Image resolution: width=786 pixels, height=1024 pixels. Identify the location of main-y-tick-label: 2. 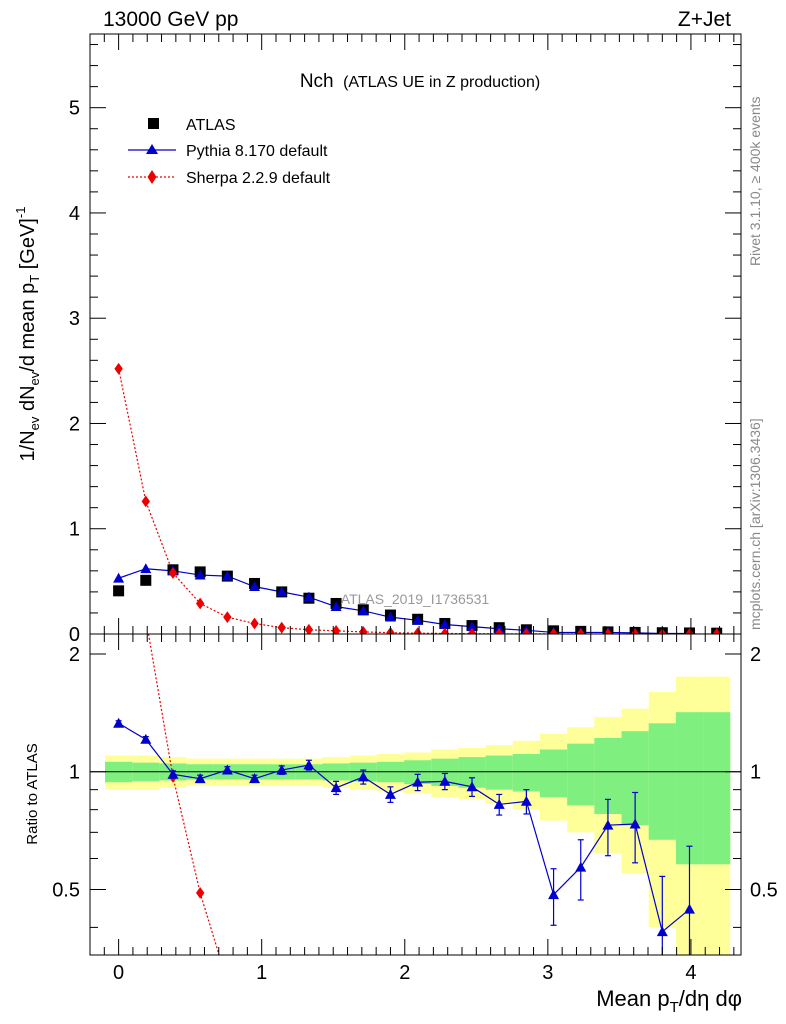
(74, 424).